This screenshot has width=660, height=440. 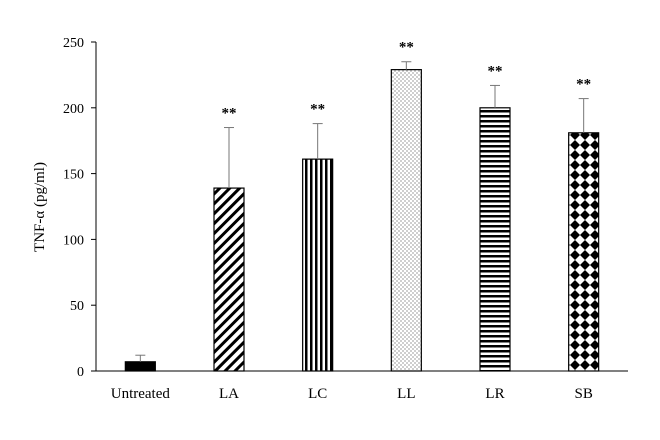 What do you see at coordinates (79, 208) in the screenshot?
I see `y-axis-ticks: 0 50 100 150 200 250` at bounding box center [79, 208].